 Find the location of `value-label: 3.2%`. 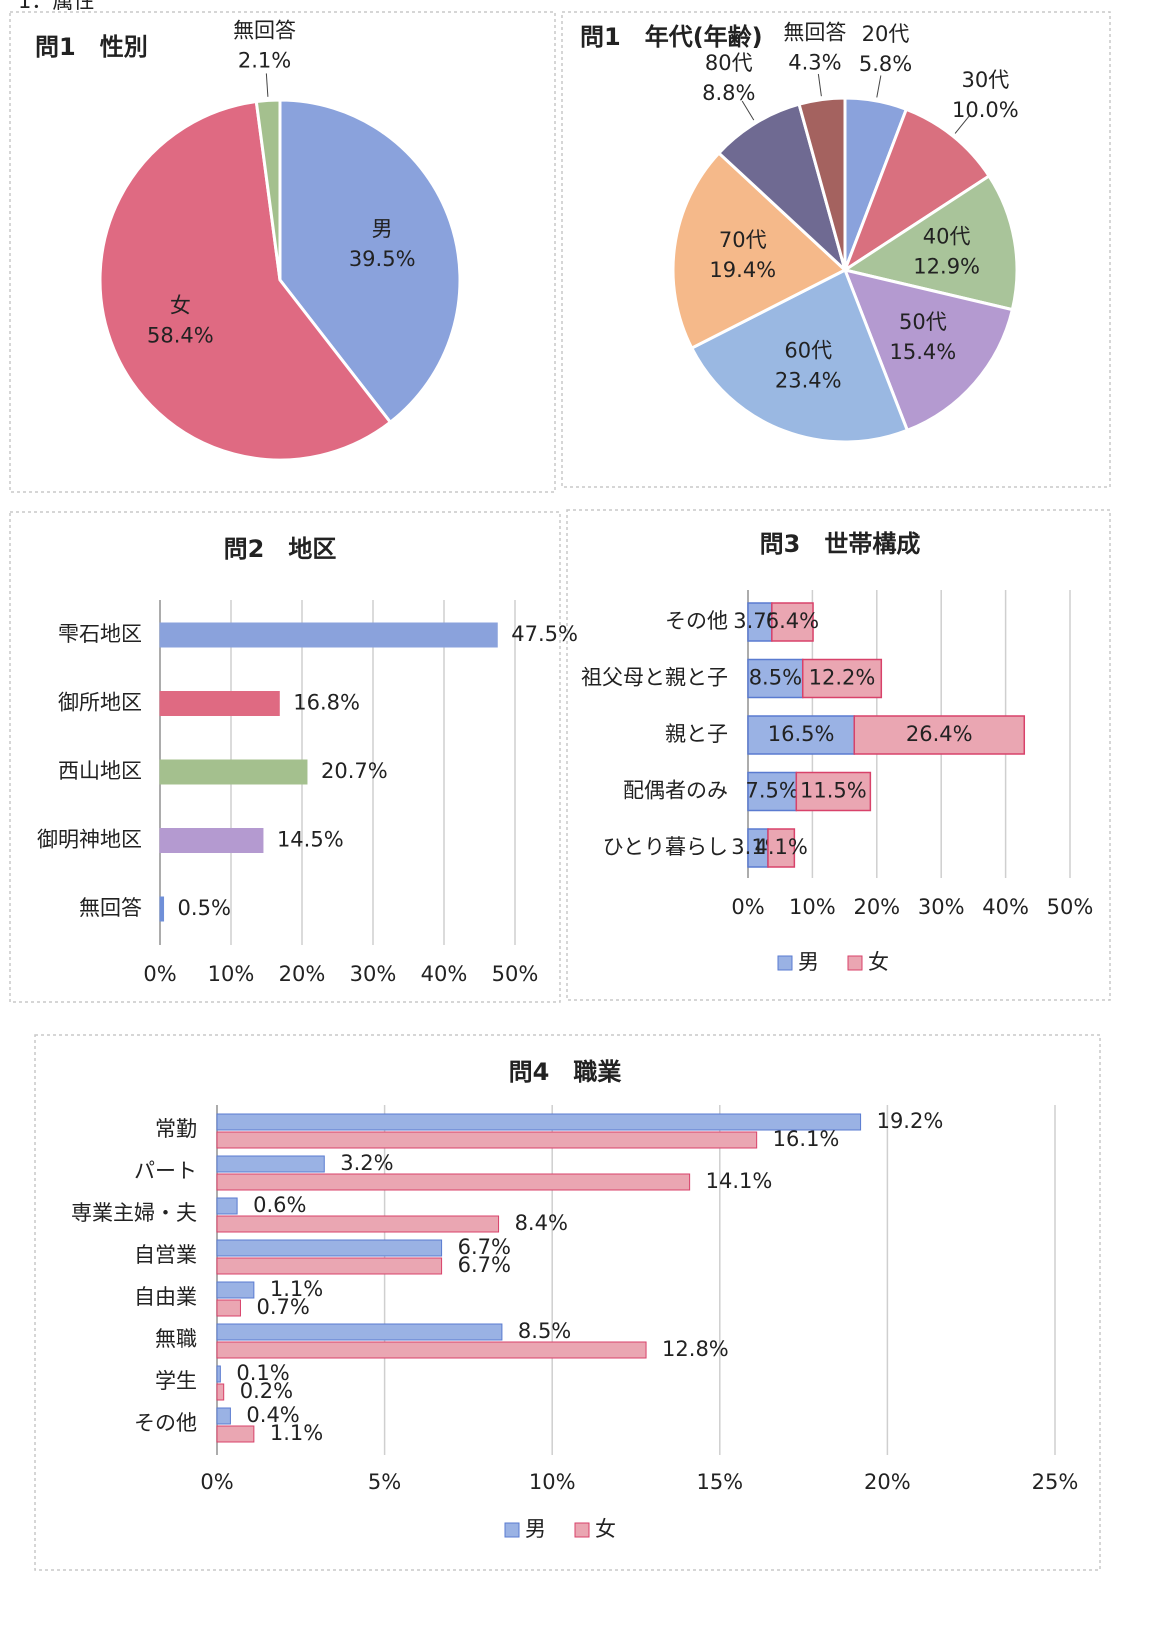

value-label: 3.2% is located at coordinates (366, 1163).